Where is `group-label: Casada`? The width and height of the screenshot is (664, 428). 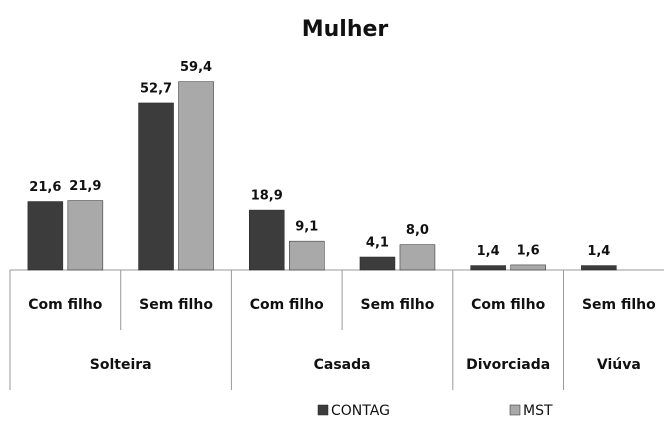
group-label: Casada is located at coordinates (342, 365).